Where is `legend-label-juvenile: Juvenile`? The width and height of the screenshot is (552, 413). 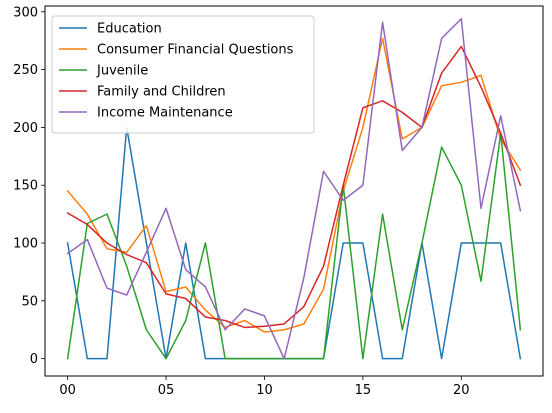 legend-label-juvenile: Juvenile is located at coordinates (122, 71).